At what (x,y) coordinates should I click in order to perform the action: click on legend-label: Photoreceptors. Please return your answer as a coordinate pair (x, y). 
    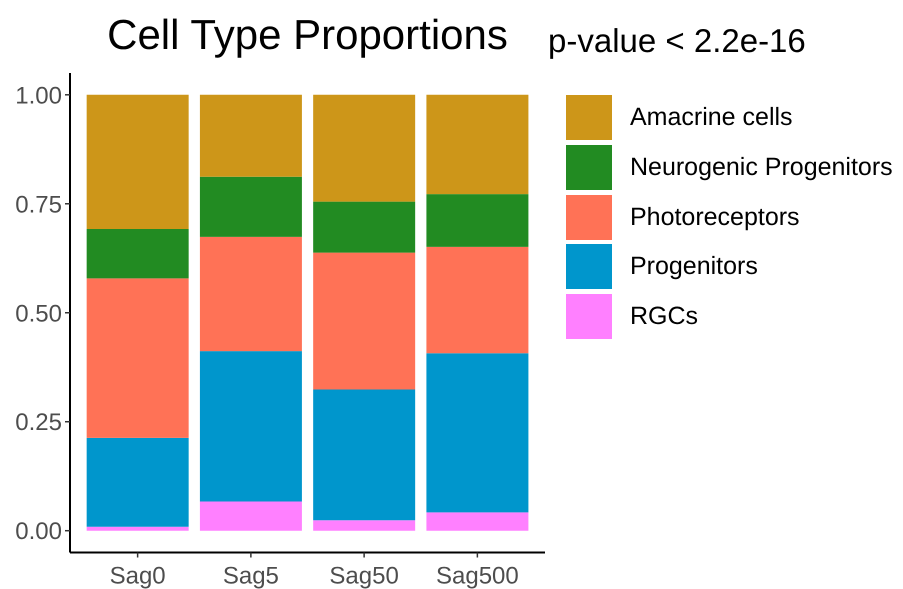
    Looking at the image, I should click on (715, 216).